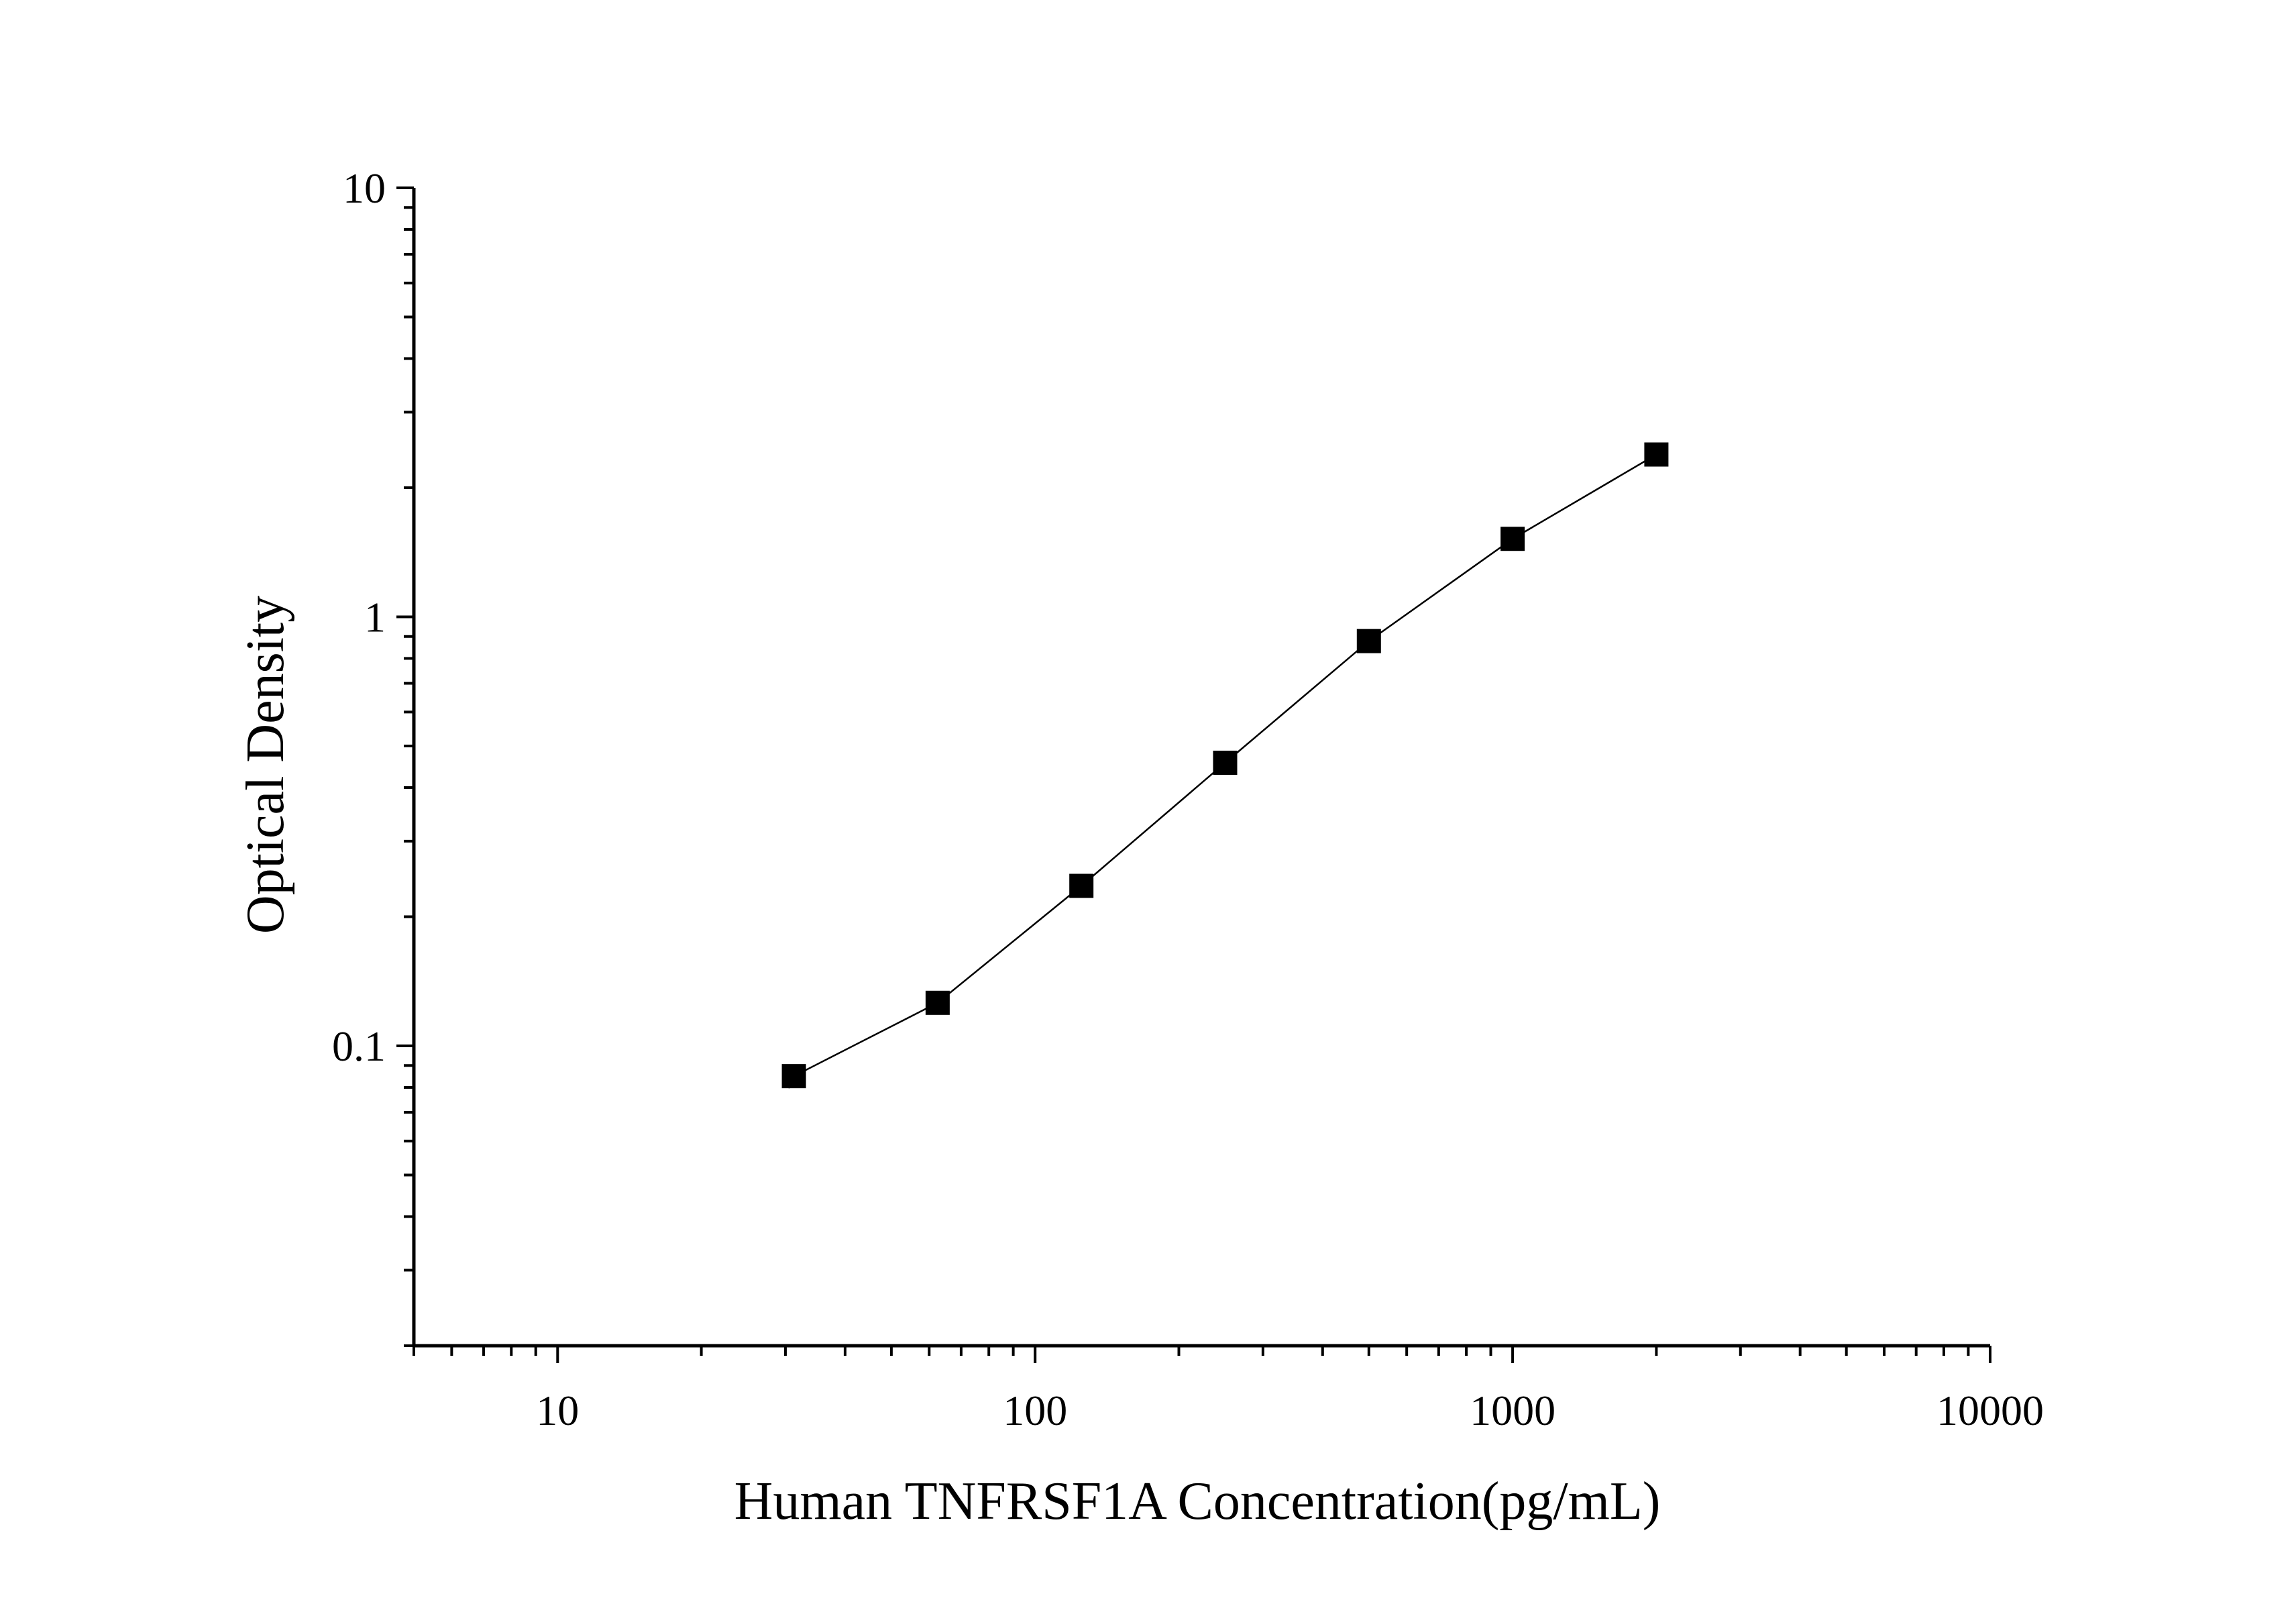 This screenshot has width=2296, height=1604. I want to click on x-axis-title: Human TNFRSF1A Concentration(pg/mL), so click(1197, 1501).